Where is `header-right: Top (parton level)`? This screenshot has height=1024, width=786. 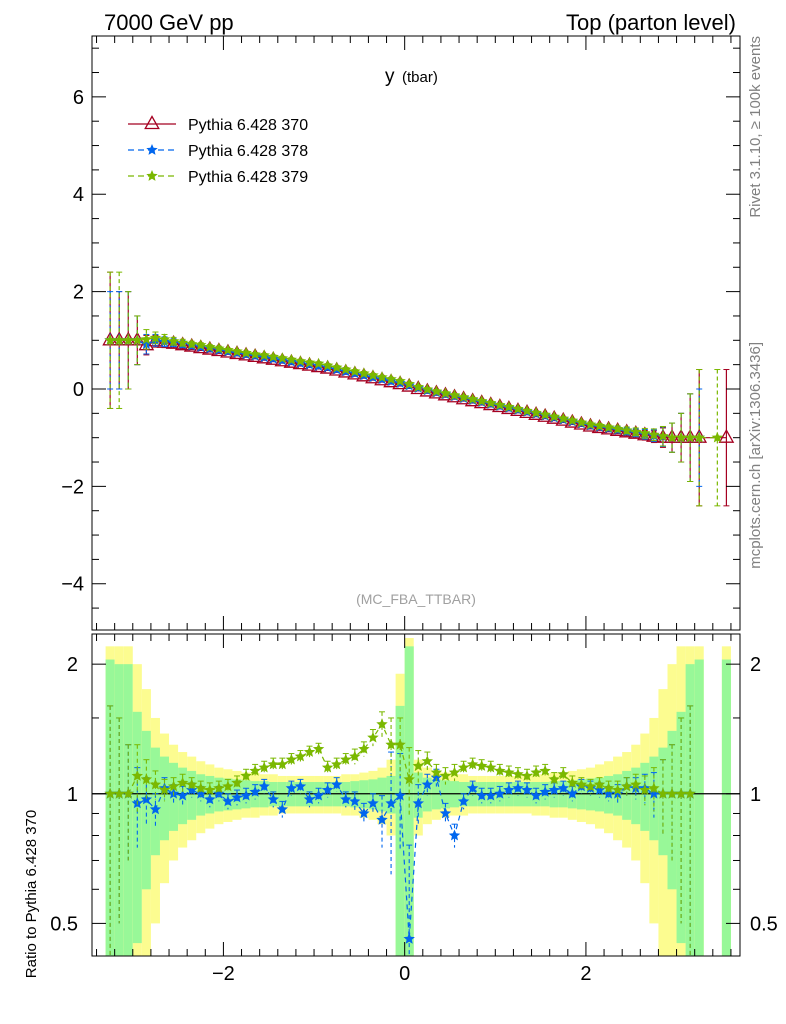
header-right: Top (parton level) is located at coordinates (651, 22).